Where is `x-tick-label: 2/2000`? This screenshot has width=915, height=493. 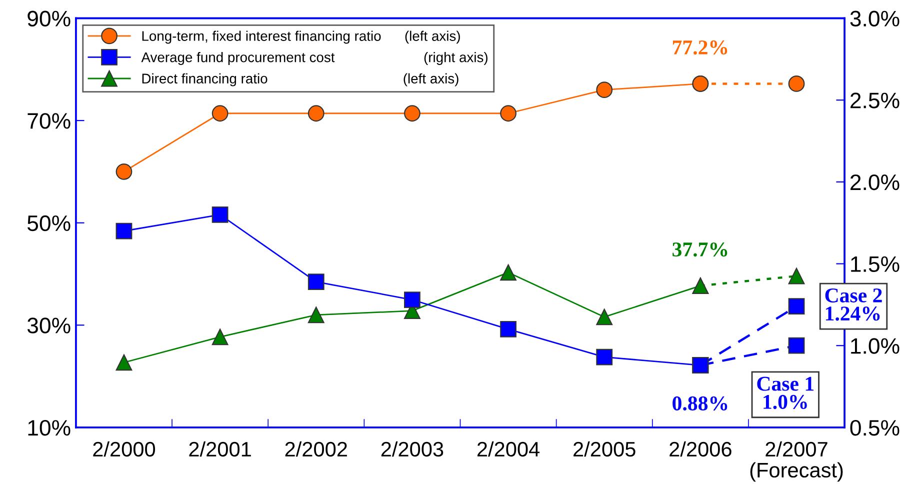 x-tick-label: 2/2000 is located at coordinates (124, 449).